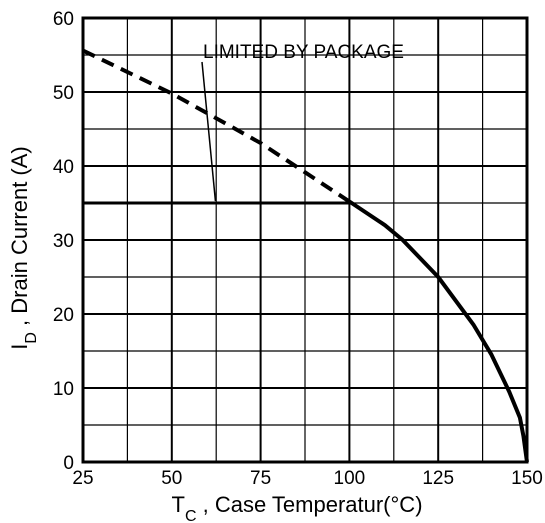 This screenshot has width=545, height=523. Describe the element at coordinates (171, 478) in the screenshot. I see `x-tick-label: 50` at that location.